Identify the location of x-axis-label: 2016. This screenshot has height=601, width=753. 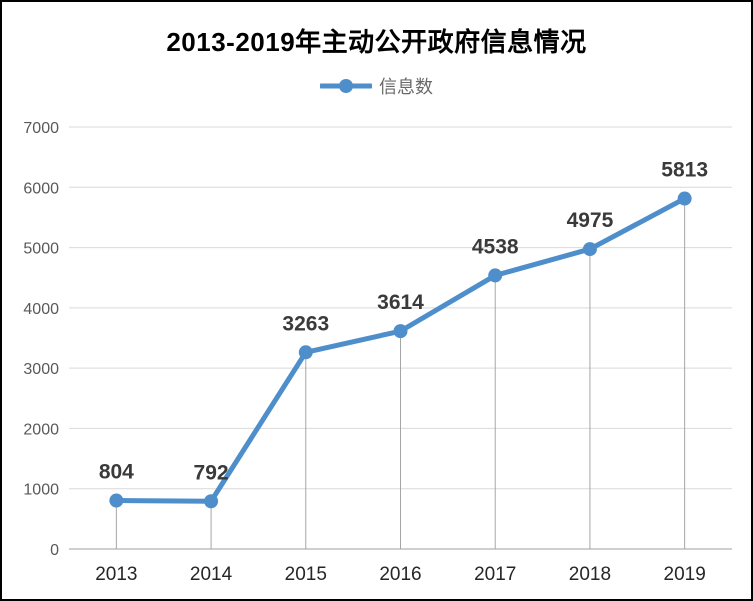
(400, 574).